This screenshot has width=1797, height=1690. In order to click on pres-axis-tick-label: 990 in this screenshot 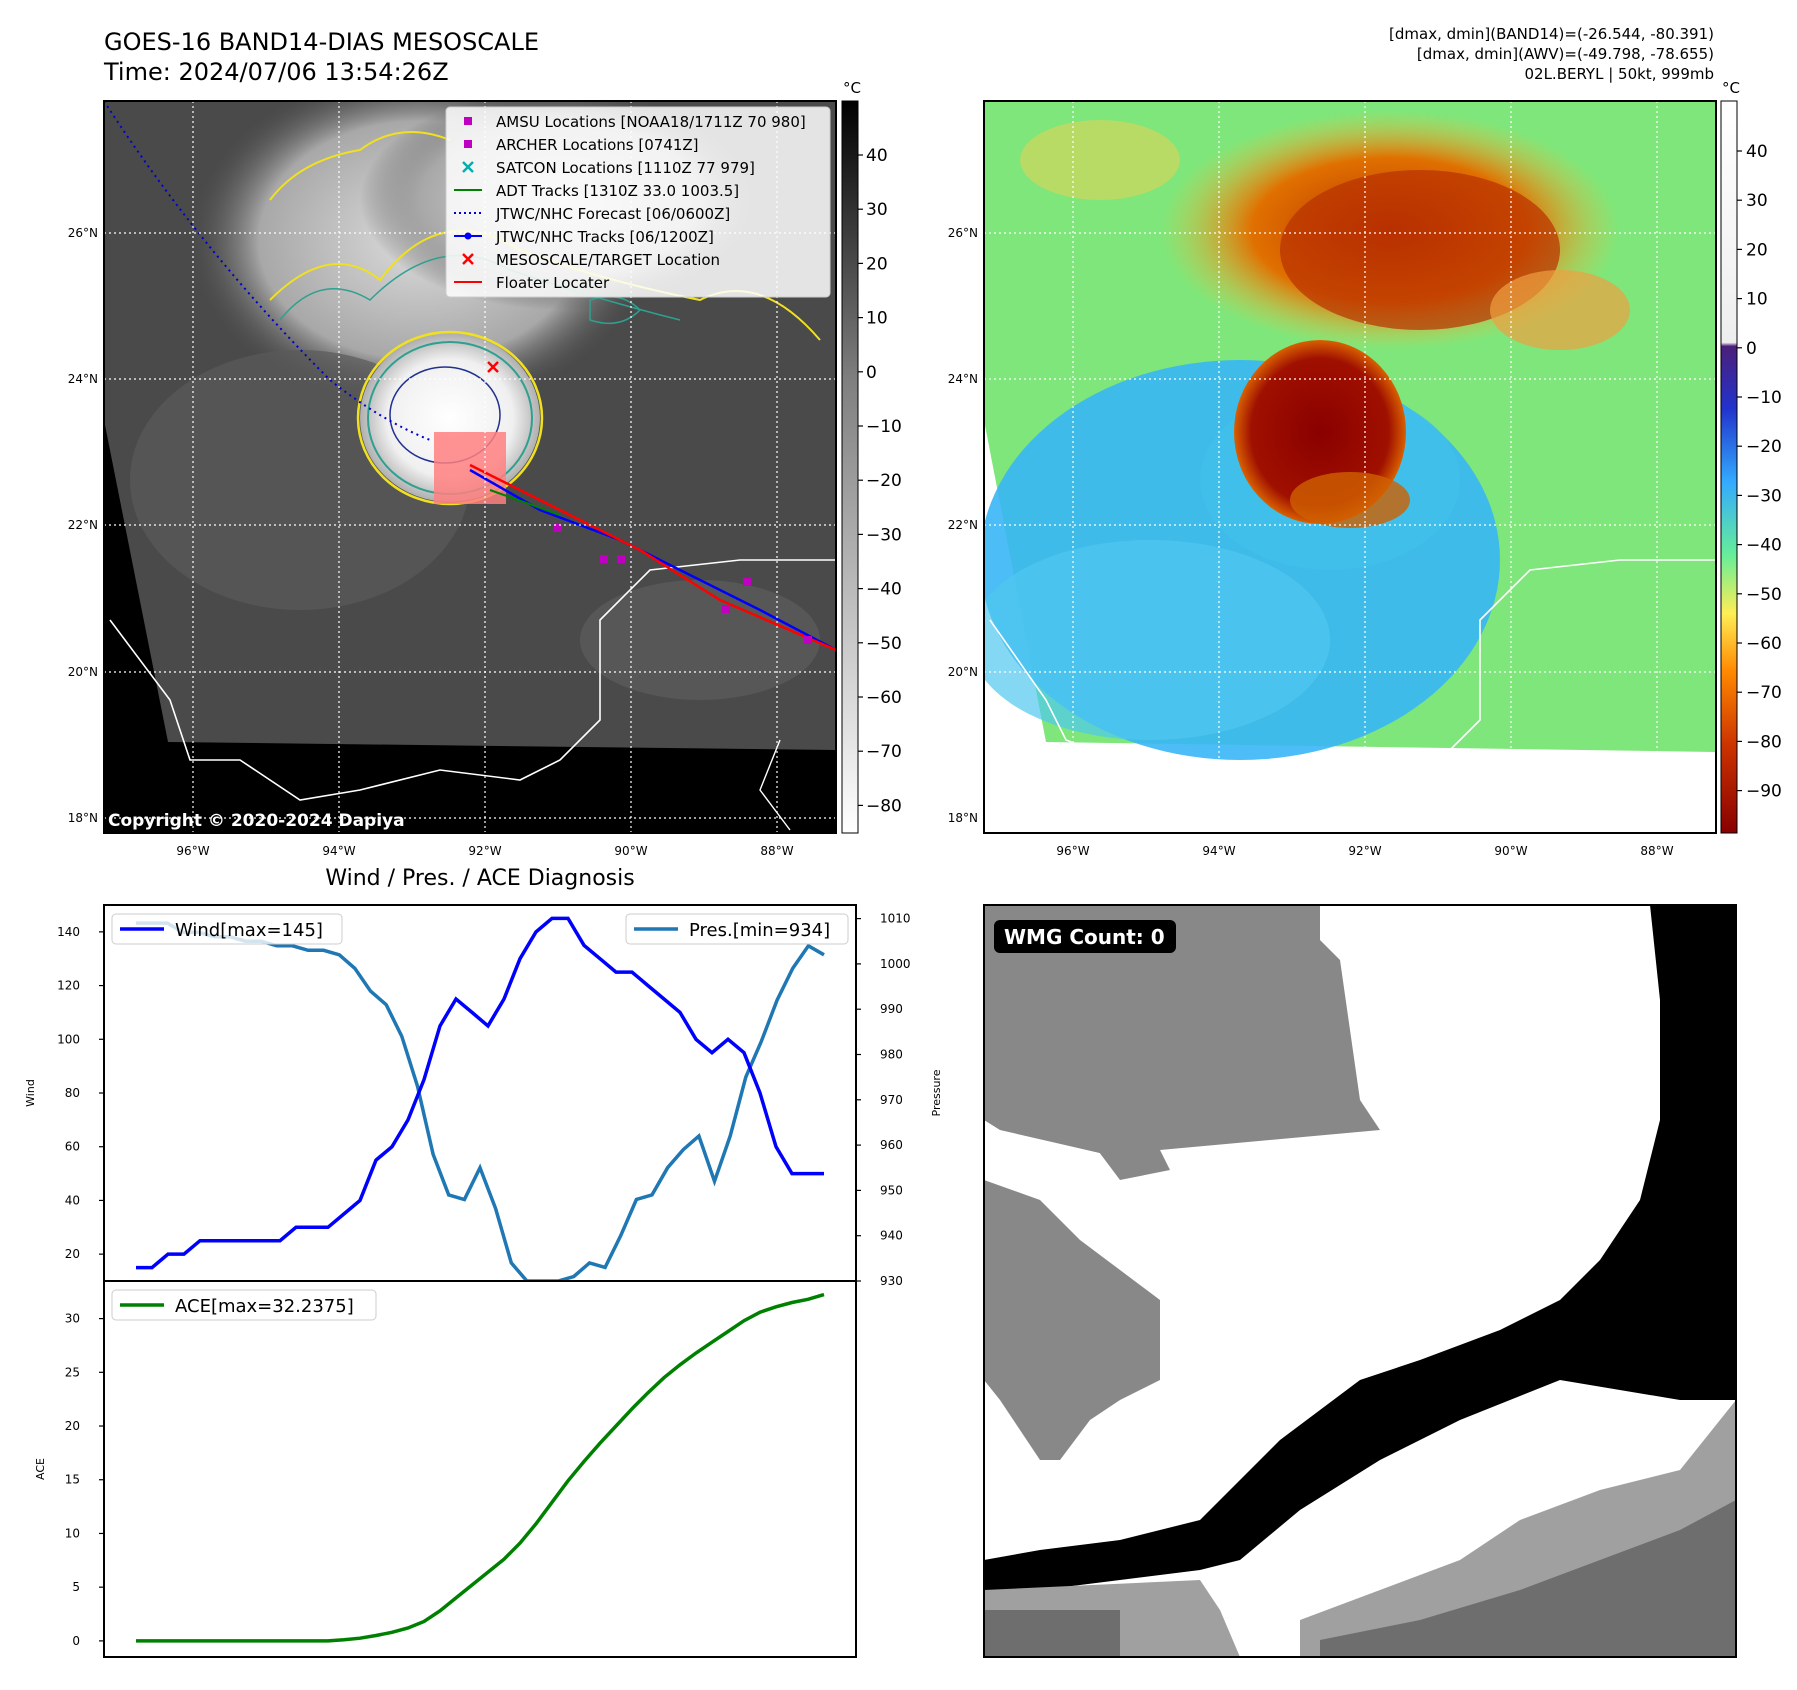, I will do `click(891, 1009)`.